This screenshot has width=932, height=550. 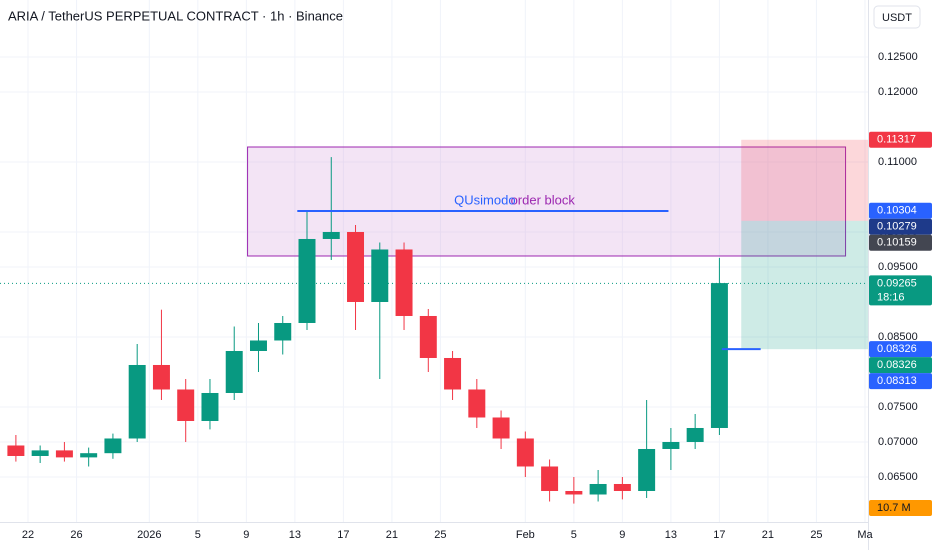 What do you see at coordinates (76, 535) in the screenshot?
I see `x-tick-label: 26` at bounding box center [76, 535].